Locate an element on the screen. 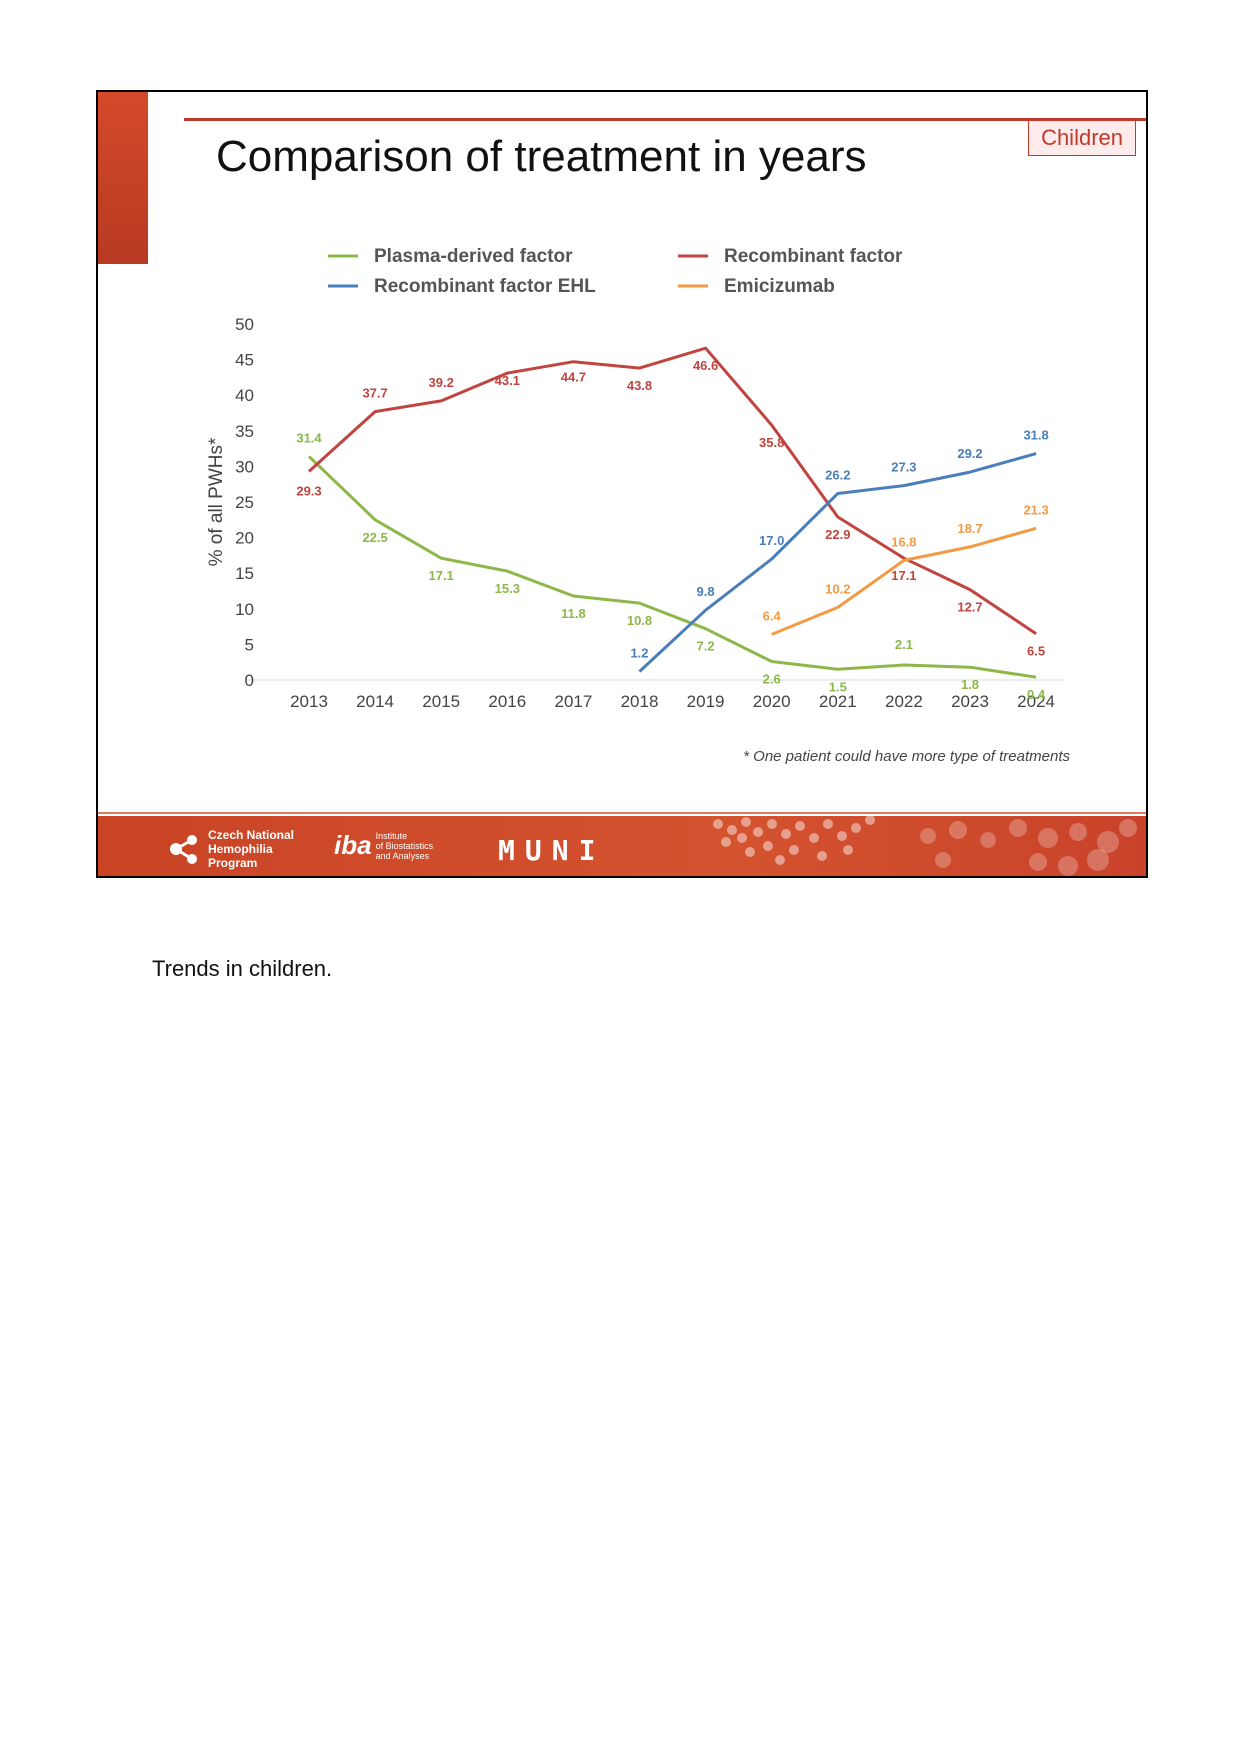 This screenshot has width=1240, height=1754. data-label: 21.3 is located at coordinates (1035, 509).